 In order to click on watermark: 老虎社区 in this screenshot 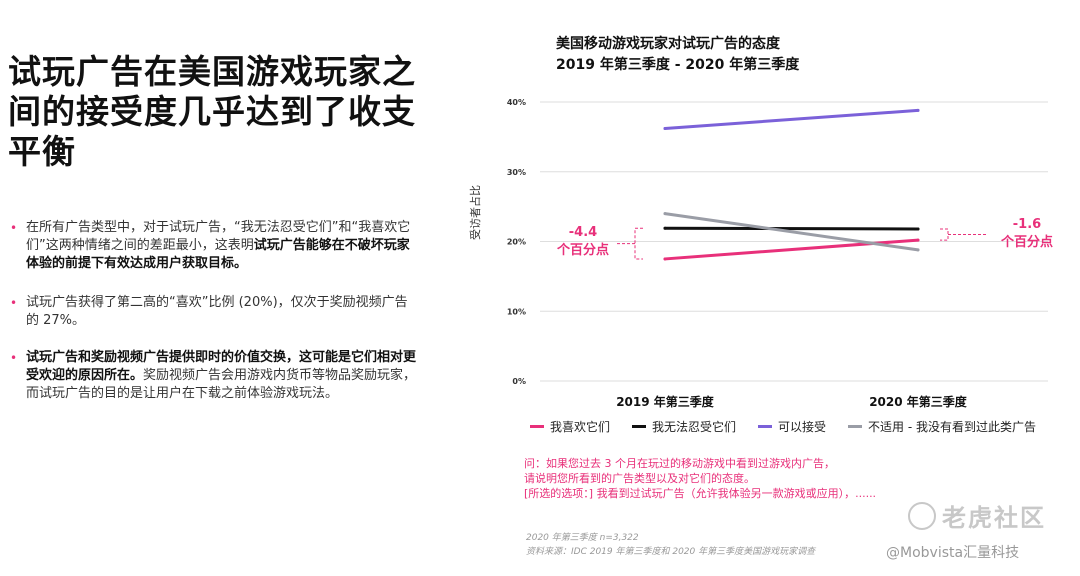, I will do `click(977, 515)`.